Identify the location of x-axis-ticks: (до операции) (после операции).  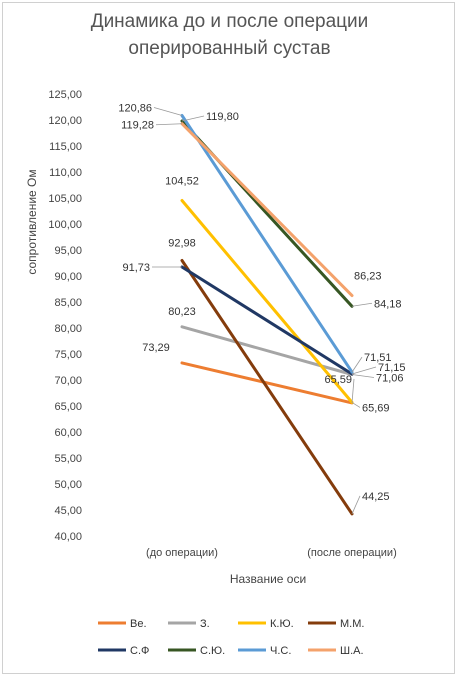
(271, 553).